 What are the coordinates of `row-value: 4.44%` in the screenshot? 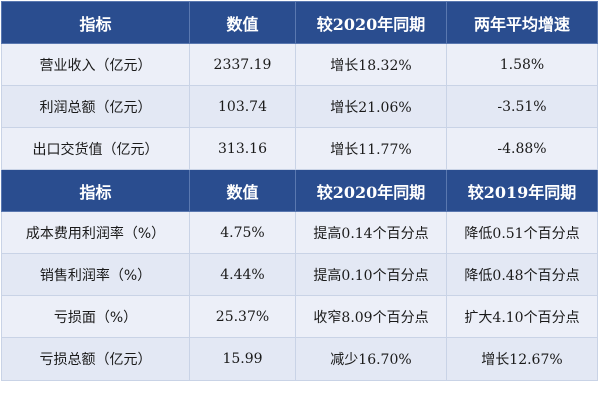 It's located at (242, 274).